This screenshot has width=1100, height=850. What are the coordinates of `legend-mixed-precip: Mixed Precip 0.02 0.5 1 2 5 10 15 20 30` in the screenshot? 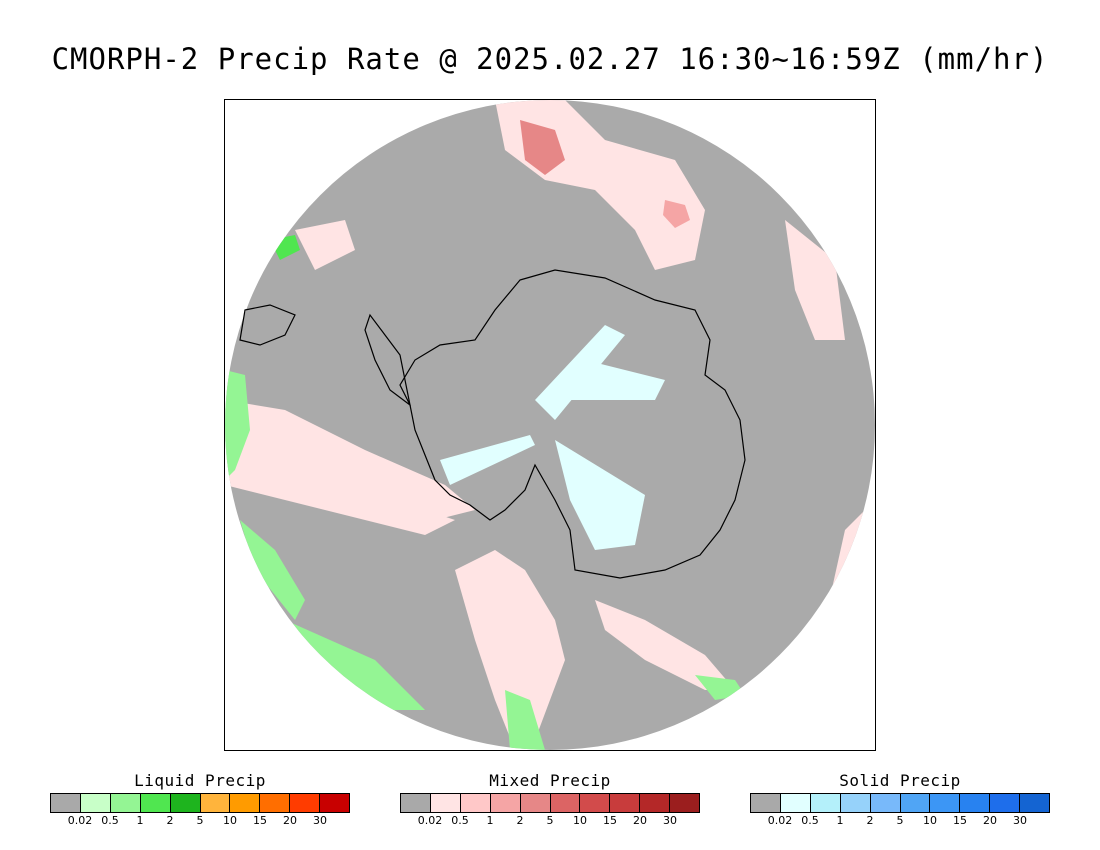 It's located at (550, 800).